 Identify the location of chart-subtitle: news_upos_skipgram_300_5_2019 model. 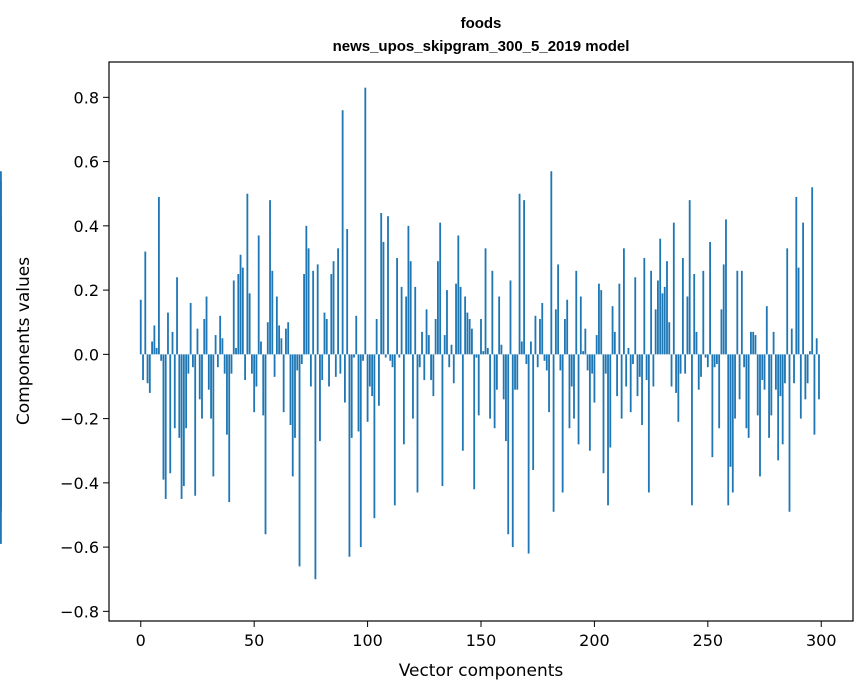
(481, 46).